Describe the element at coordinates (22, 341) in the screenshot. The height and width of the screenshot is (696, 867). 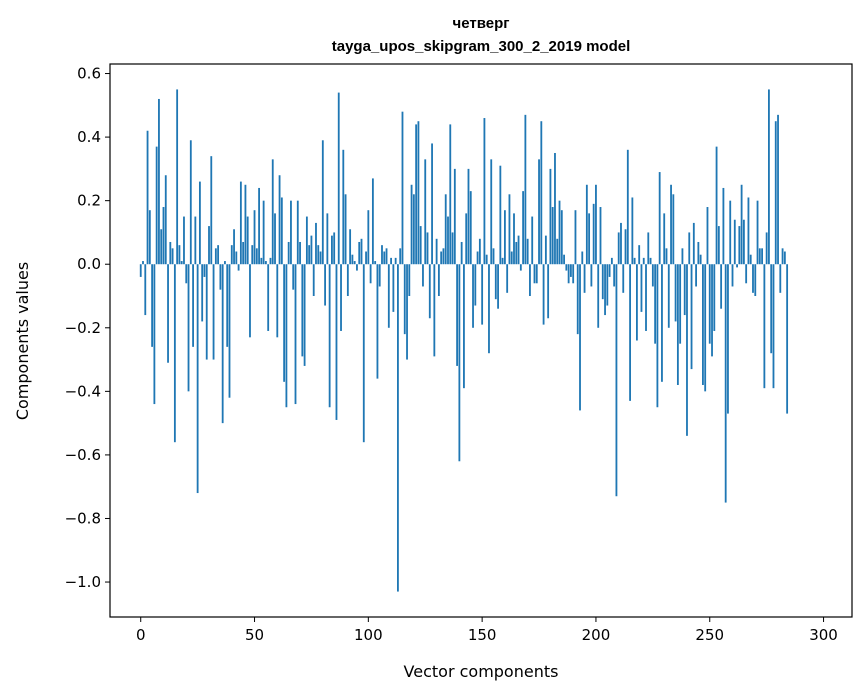
I see `y-axis-label: Components values` at that location.